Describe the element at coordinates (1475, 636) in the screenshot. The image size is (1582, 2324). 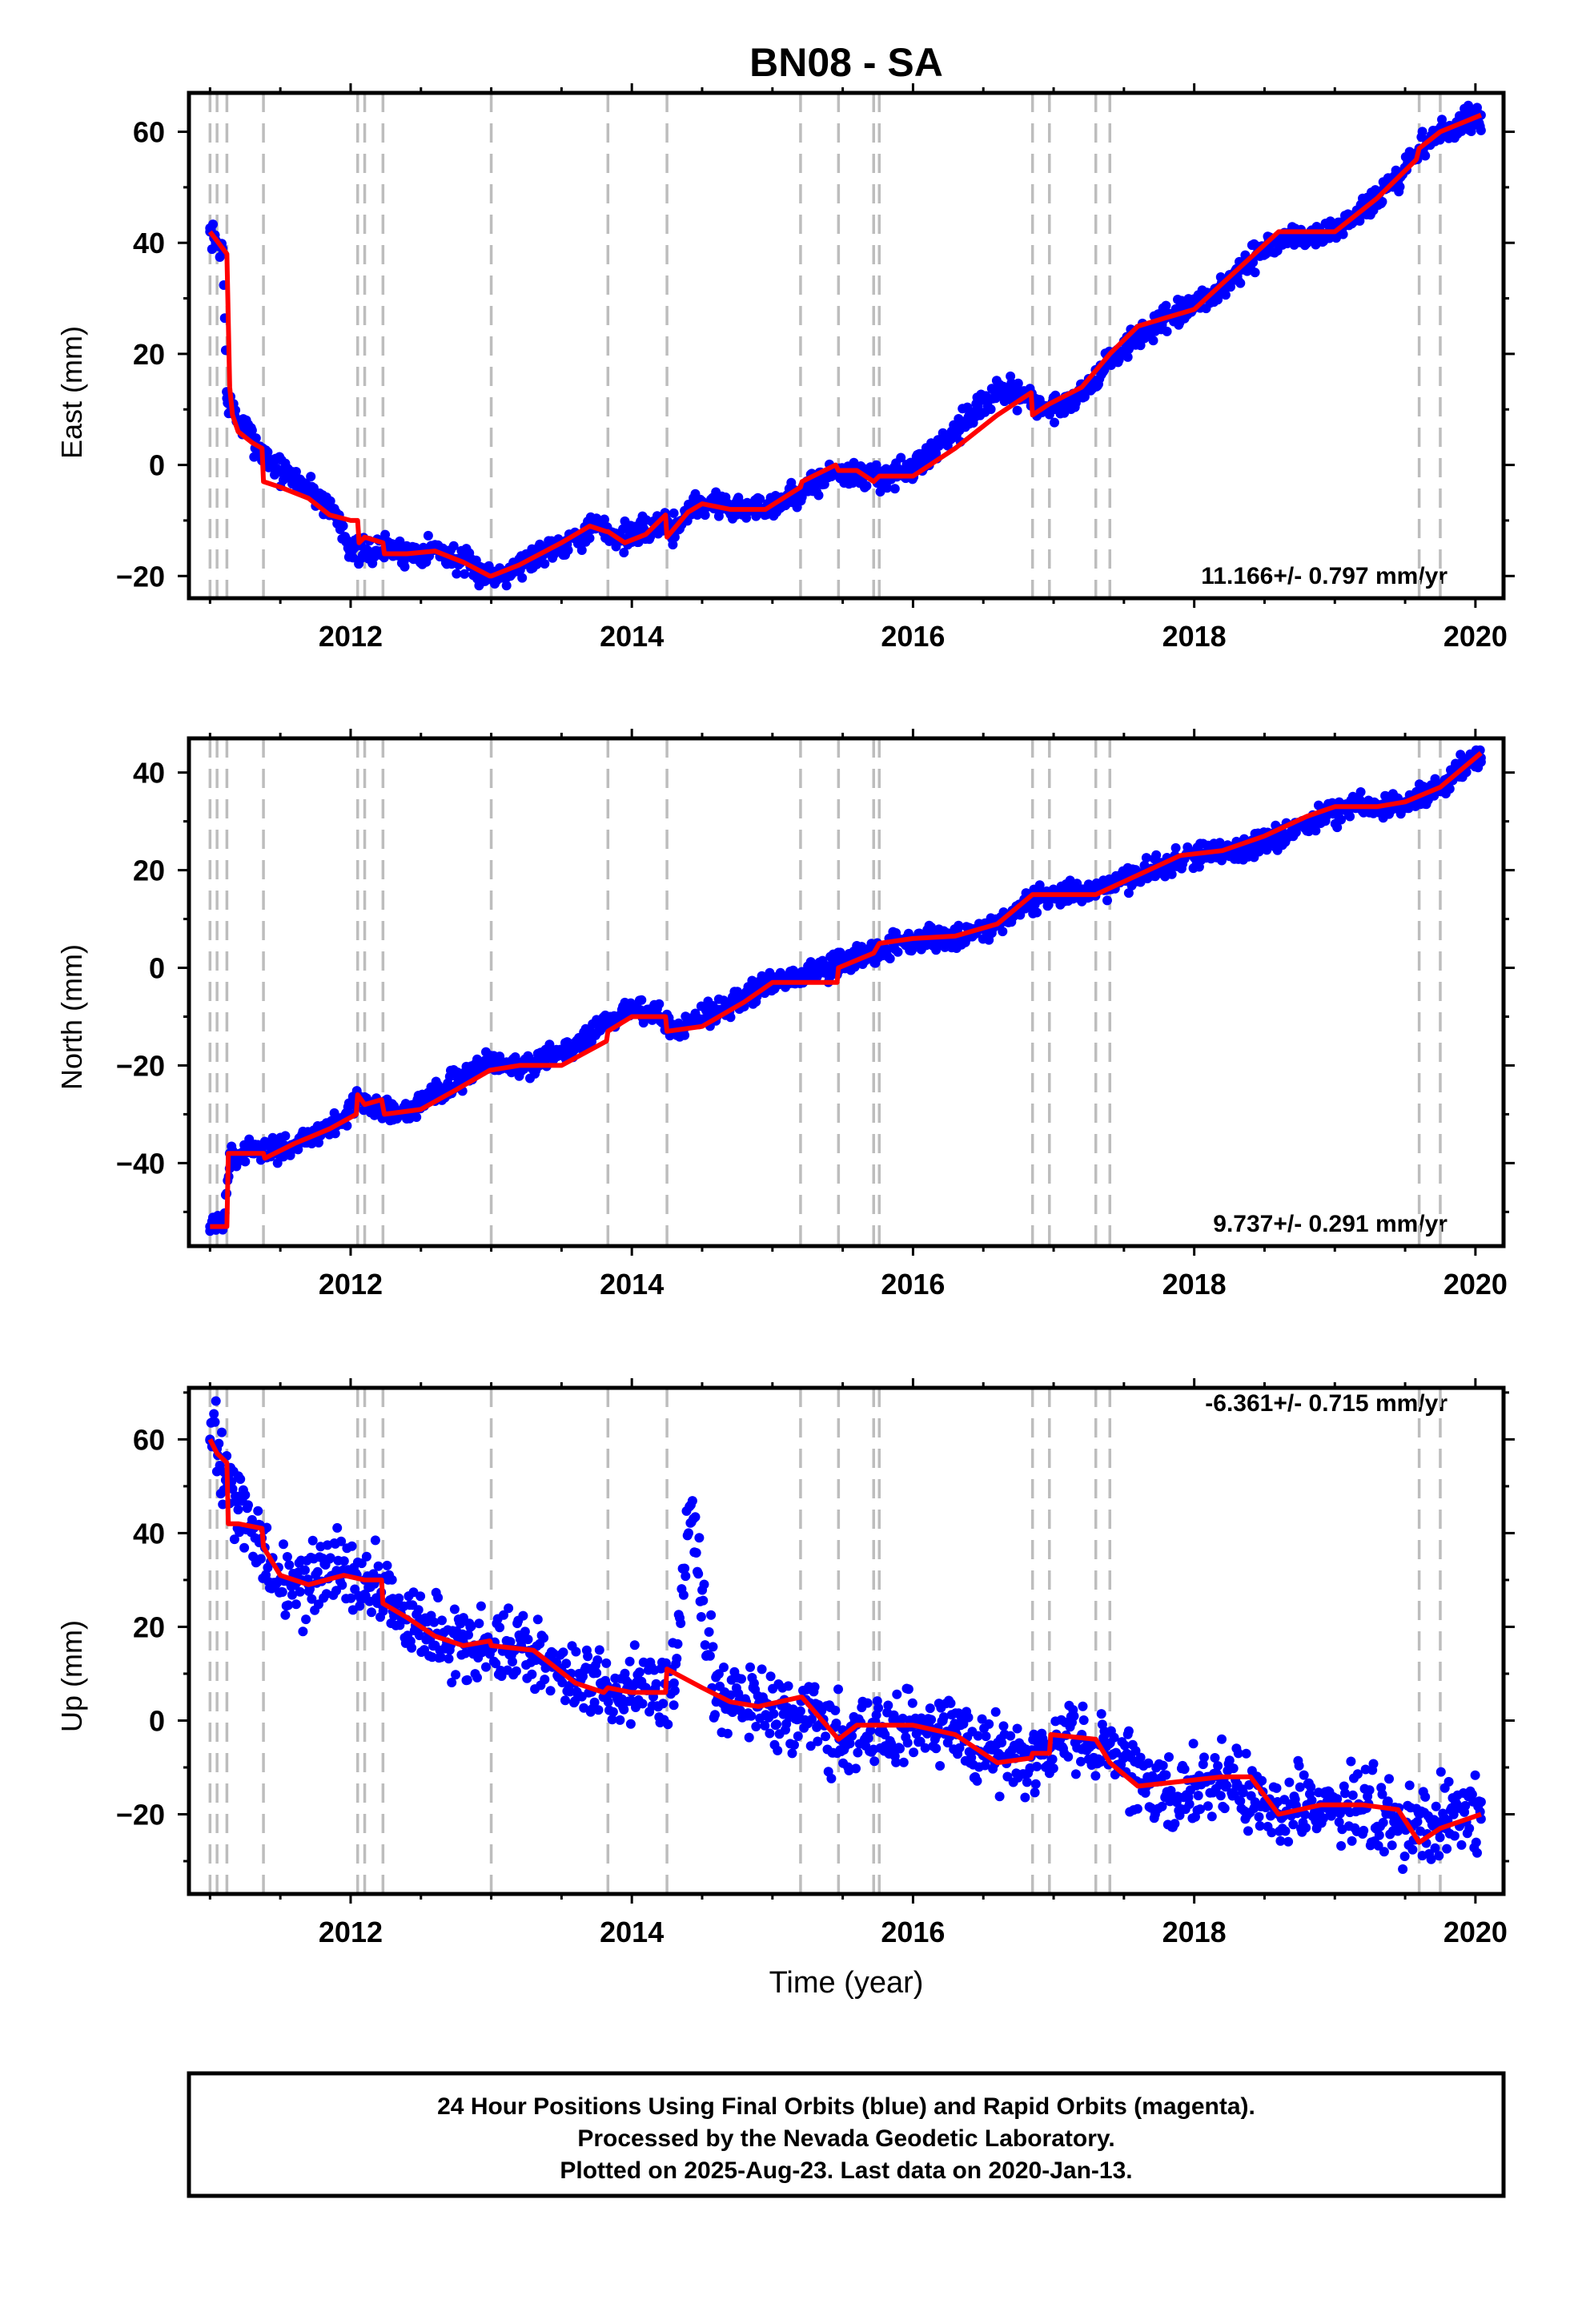
I see `east-x-tick-label: 2020` at that location.